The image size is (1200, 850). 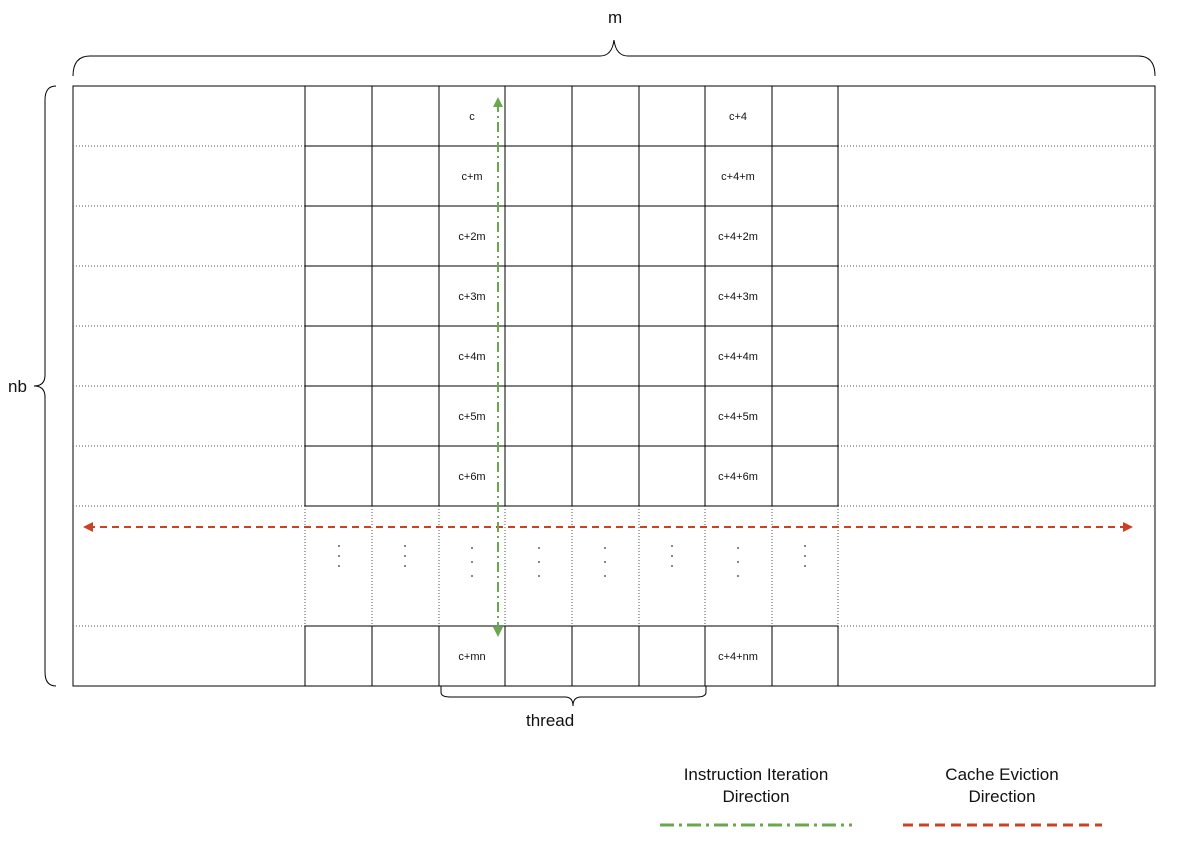 I want to click on cell-c4-last: c+4+nm, so click(x=738, y=657).